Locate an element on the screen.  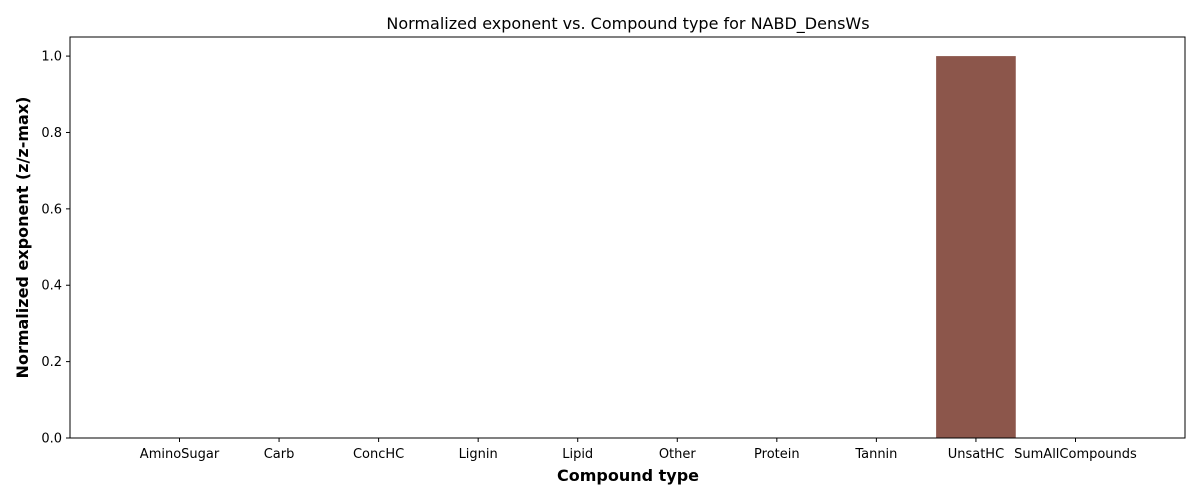
y-tick-label: 0.2 is located at coordinates (51, 362).